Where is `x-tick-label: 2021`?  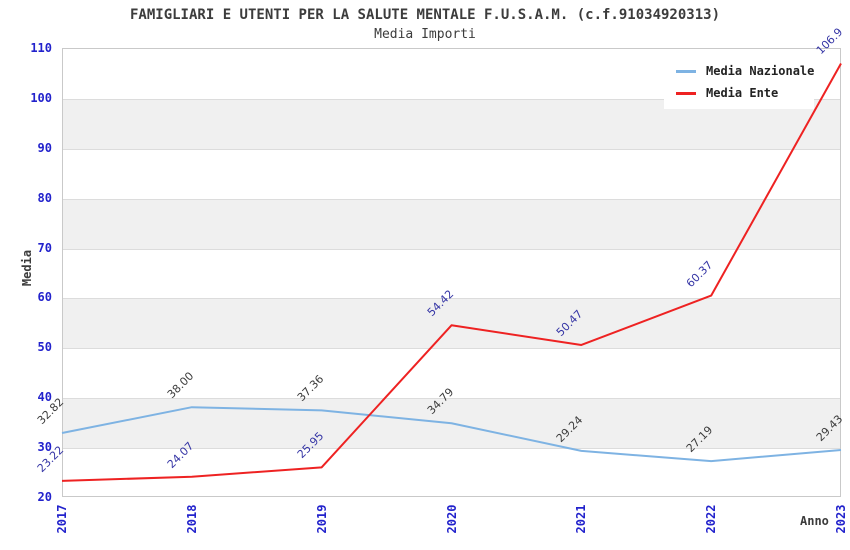
x-tick-label: 2021 is located at coordinates (581, 519).